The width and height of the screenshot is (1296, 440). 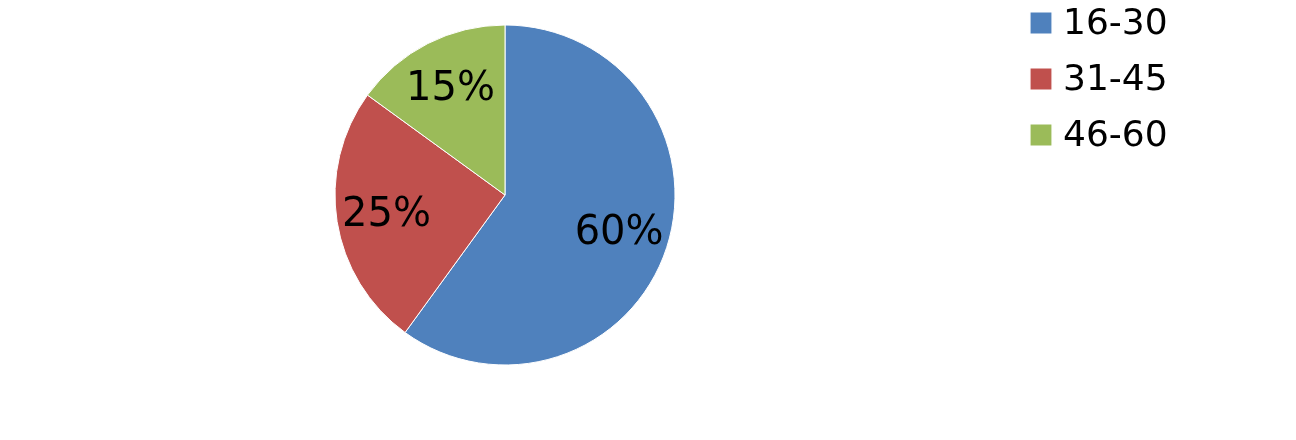 I want to click on legend-label: 16-30, so click(x=1115, y=21).